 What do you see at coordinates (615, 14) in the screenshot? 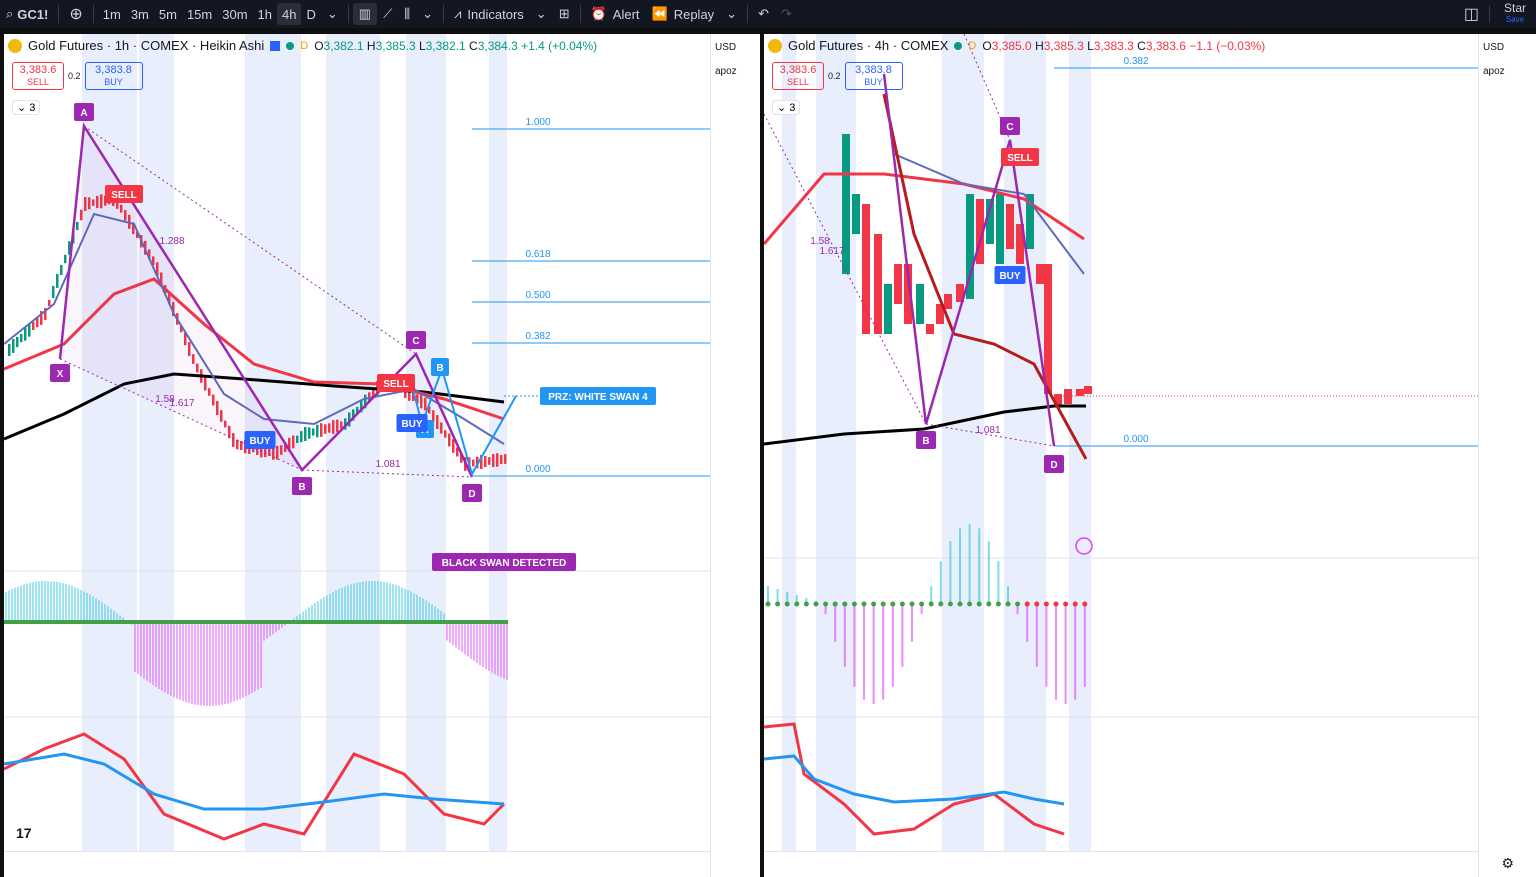
I see `alert-button: ⏰ Alert` at bounding box center [615, 14].